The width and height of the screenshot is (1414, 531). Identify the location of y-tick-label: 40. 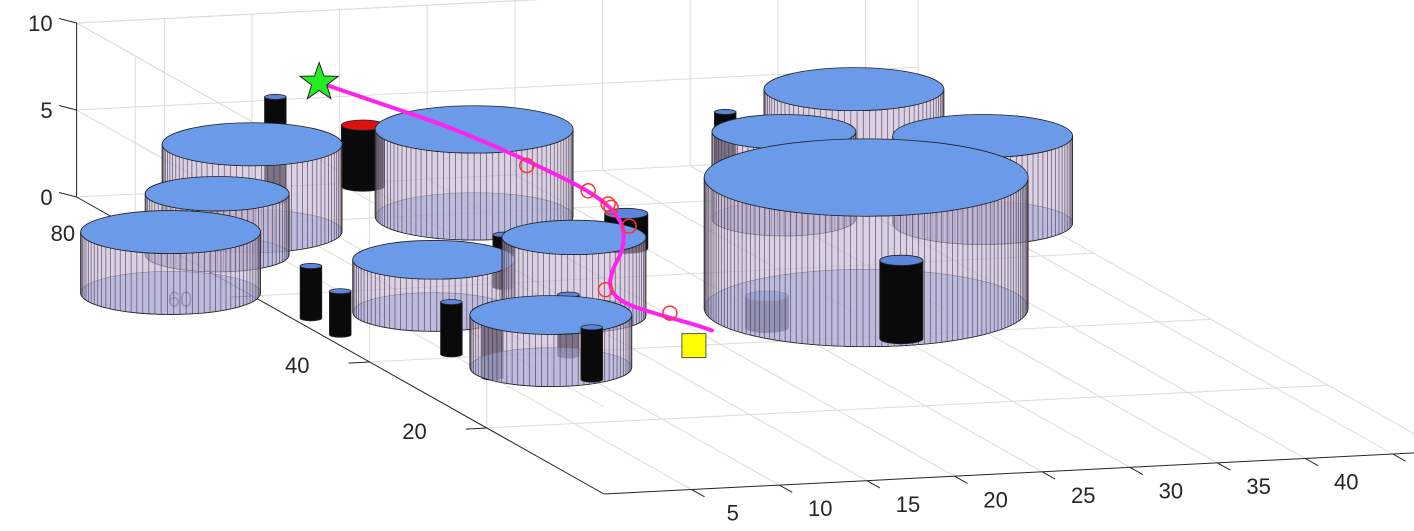
(297, 365).